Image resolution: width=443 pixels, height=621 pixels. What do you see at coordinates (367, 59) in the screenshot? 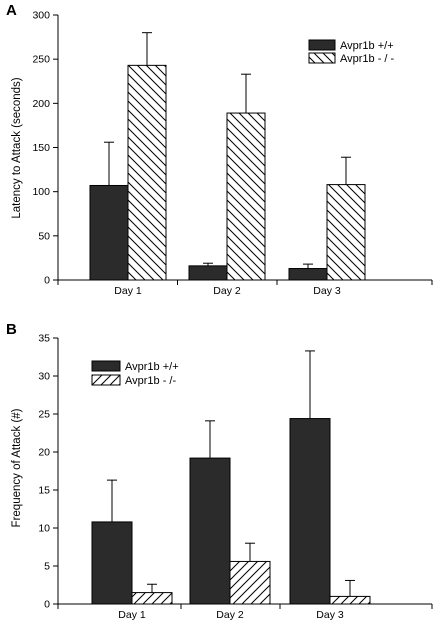
I see `legend-label: Avpr1b - / -` at bounding box center [367, 59].